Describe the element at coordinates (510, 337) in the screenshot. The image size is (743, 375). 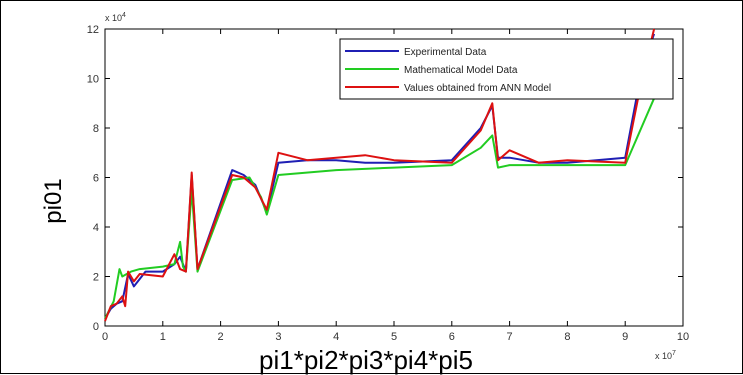
I see `x-tick-label: 7` at that location.